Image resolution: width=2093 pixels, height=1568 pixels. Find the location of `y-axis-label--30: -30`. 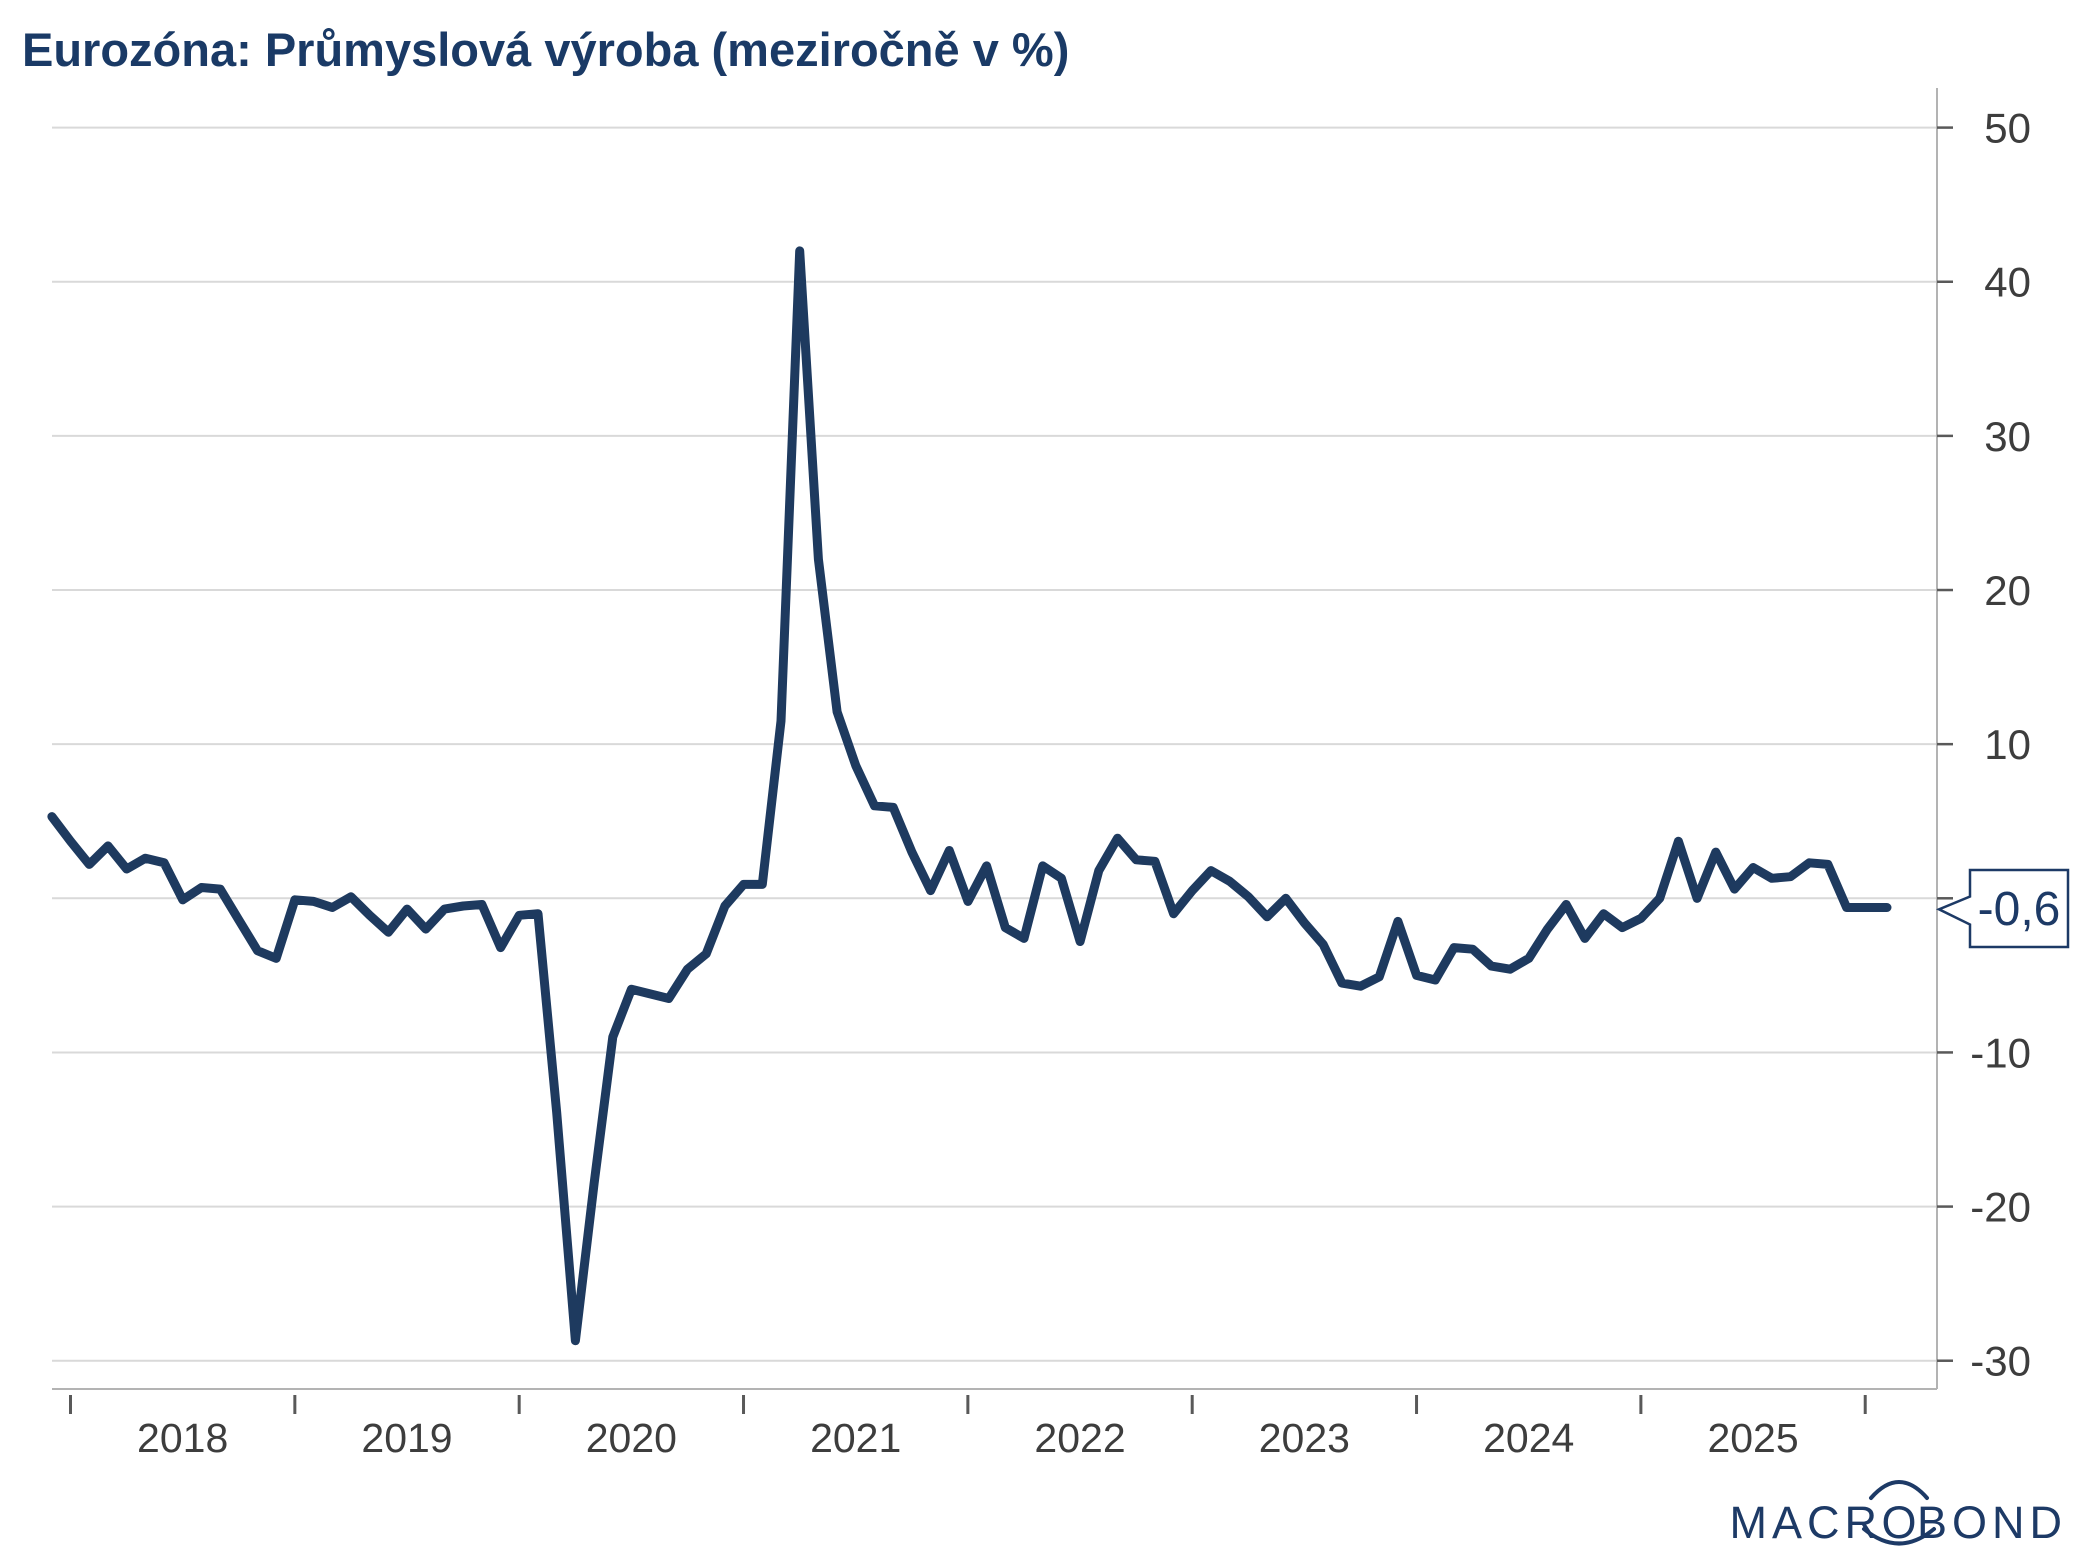

y-axis-label--30: -30 is located at coordinates (2000, 1361).